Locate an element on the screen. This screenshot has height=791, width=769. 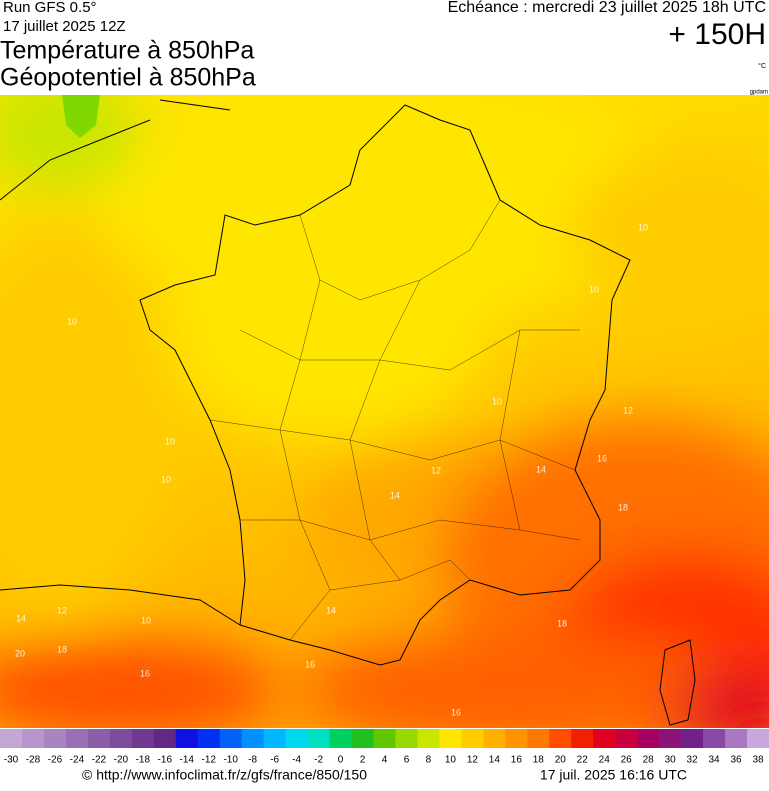
colorbar-label: 22 is located at coordinates (583, 760).